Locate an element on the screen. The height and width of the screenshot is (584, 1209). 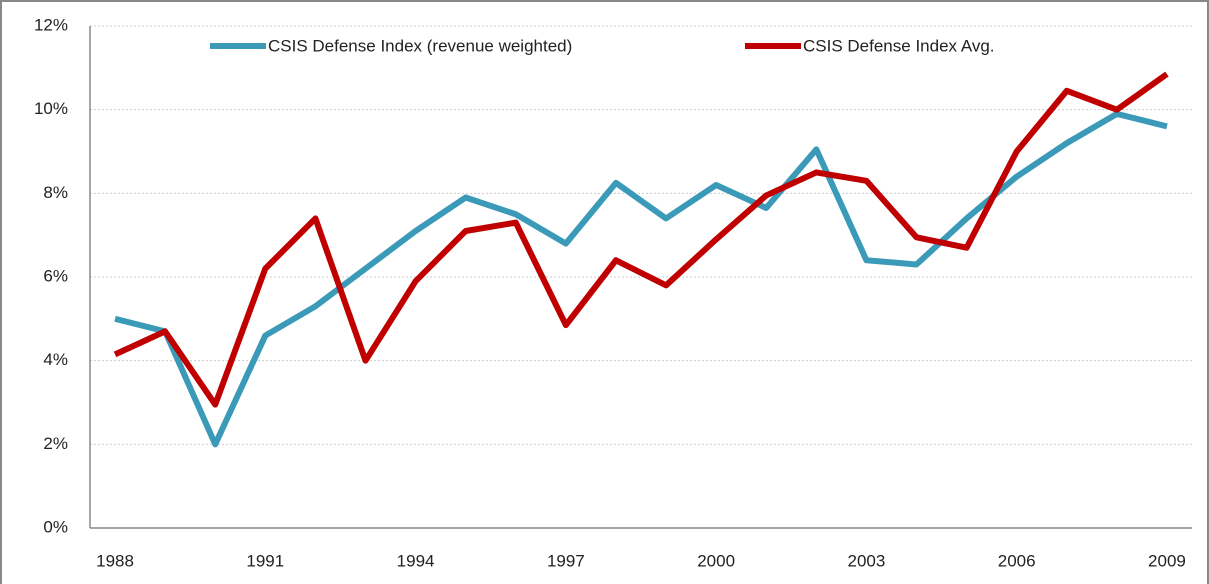
y-tick-label: 4% is located at coordinates (55, 359).